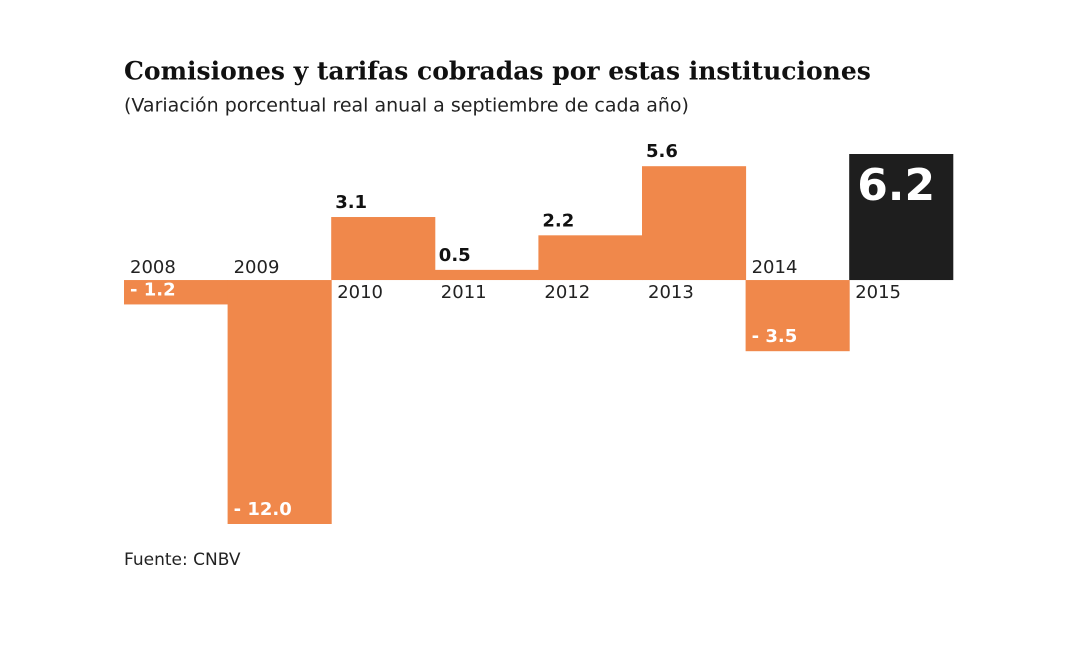 This screenshot has height=666, width=1081. Describe the element at coordinates (896, 185) in the screenshot. I see `value-label: 6.2` at that location.